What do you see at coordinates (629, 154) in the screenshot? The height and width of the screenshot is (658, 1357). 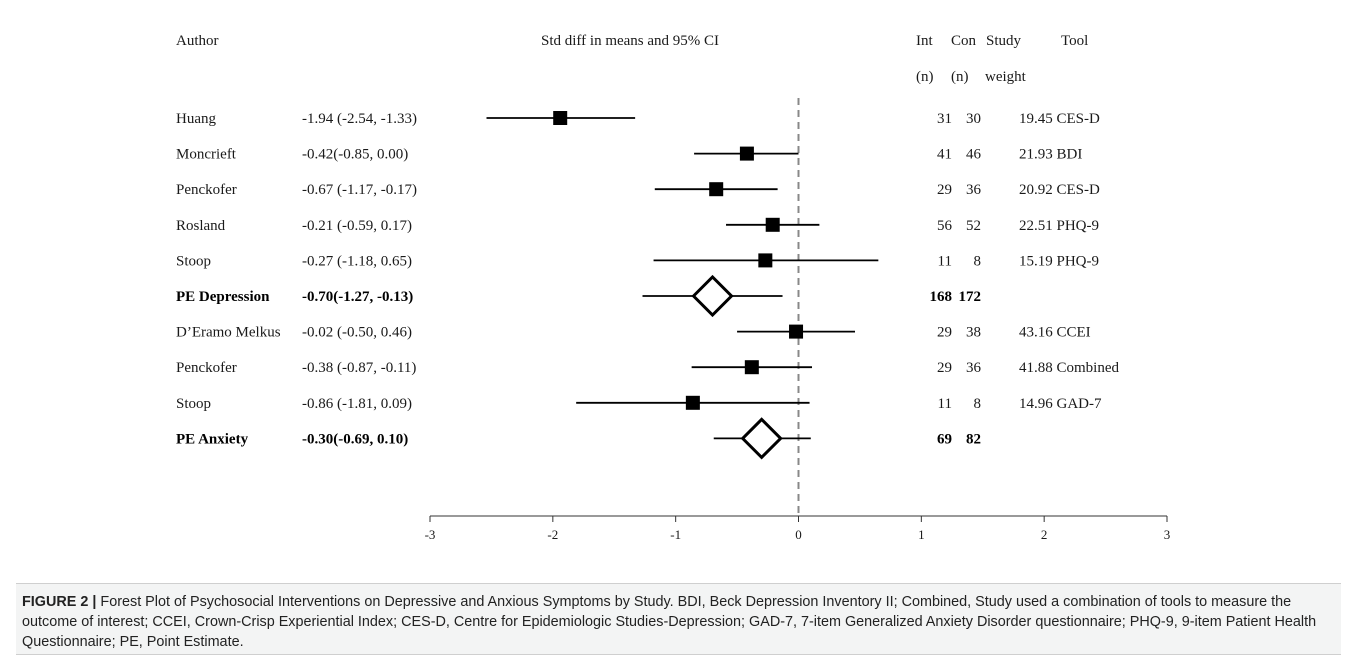 I see `study-row: Moncrieft -0.42(-0.85, 0.00) 41 46 21.93 BDI` at bounding box center [629, 154].